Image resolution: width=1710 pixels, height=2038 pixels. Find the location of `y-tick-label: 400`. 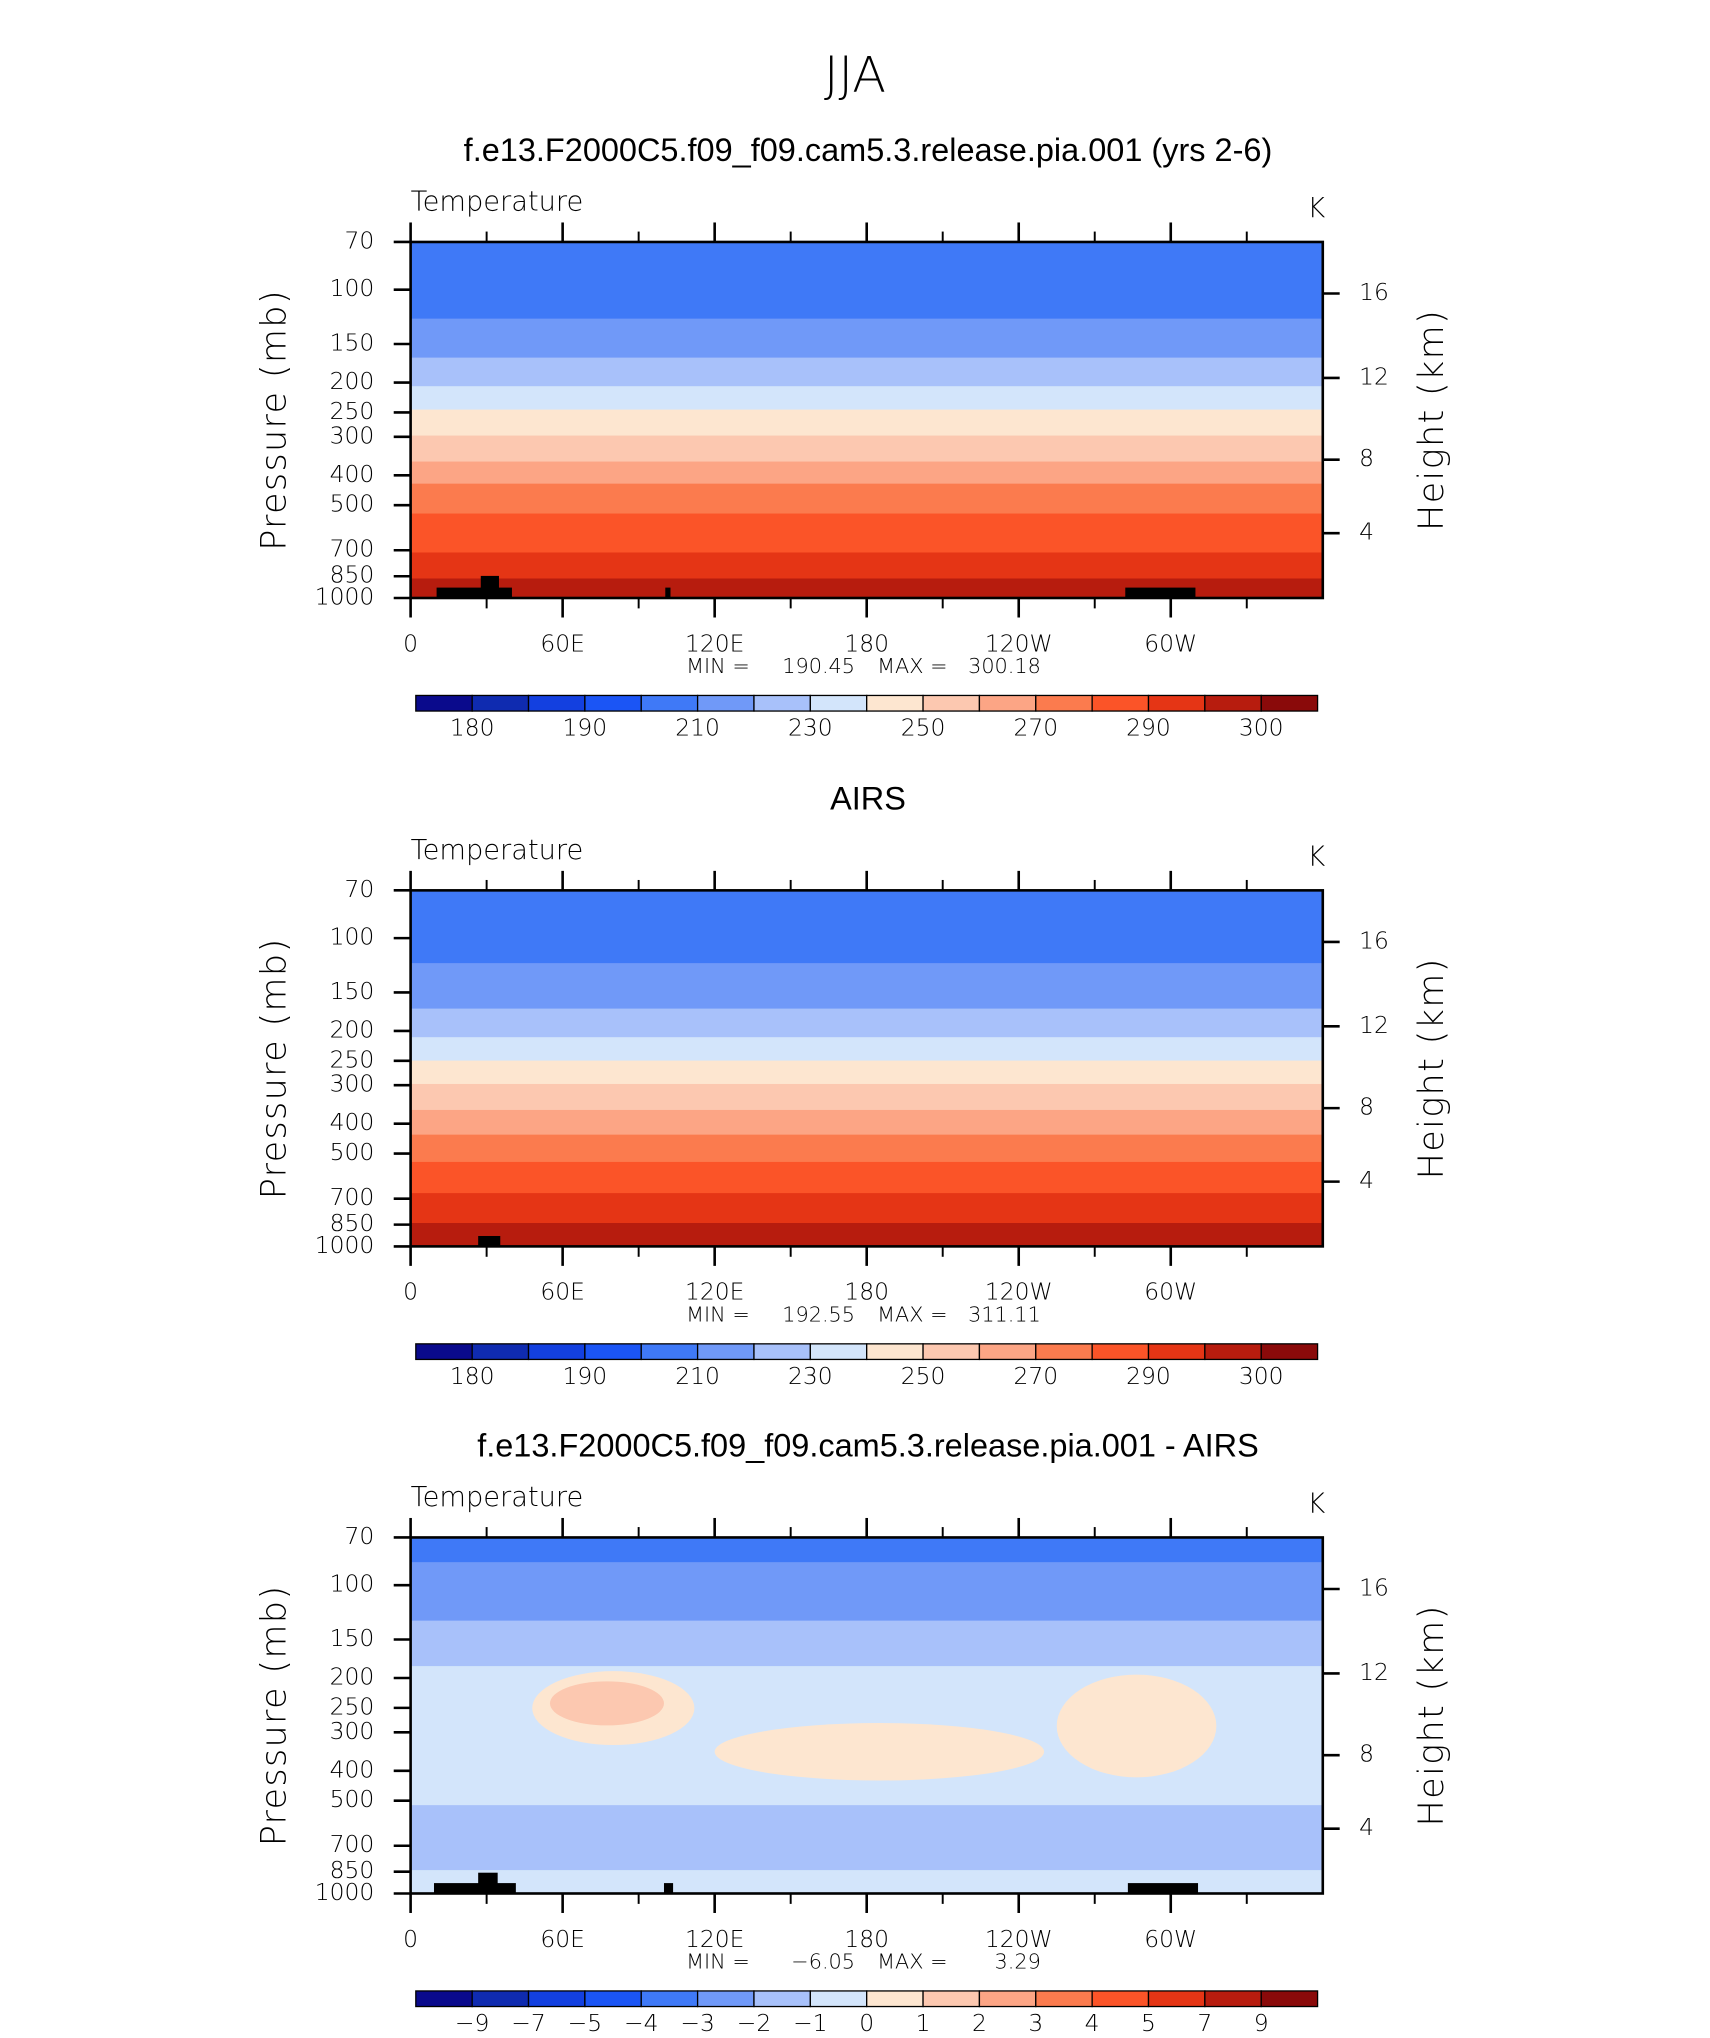

y-tick-label: 400 is located at coordinates (352, 1122).